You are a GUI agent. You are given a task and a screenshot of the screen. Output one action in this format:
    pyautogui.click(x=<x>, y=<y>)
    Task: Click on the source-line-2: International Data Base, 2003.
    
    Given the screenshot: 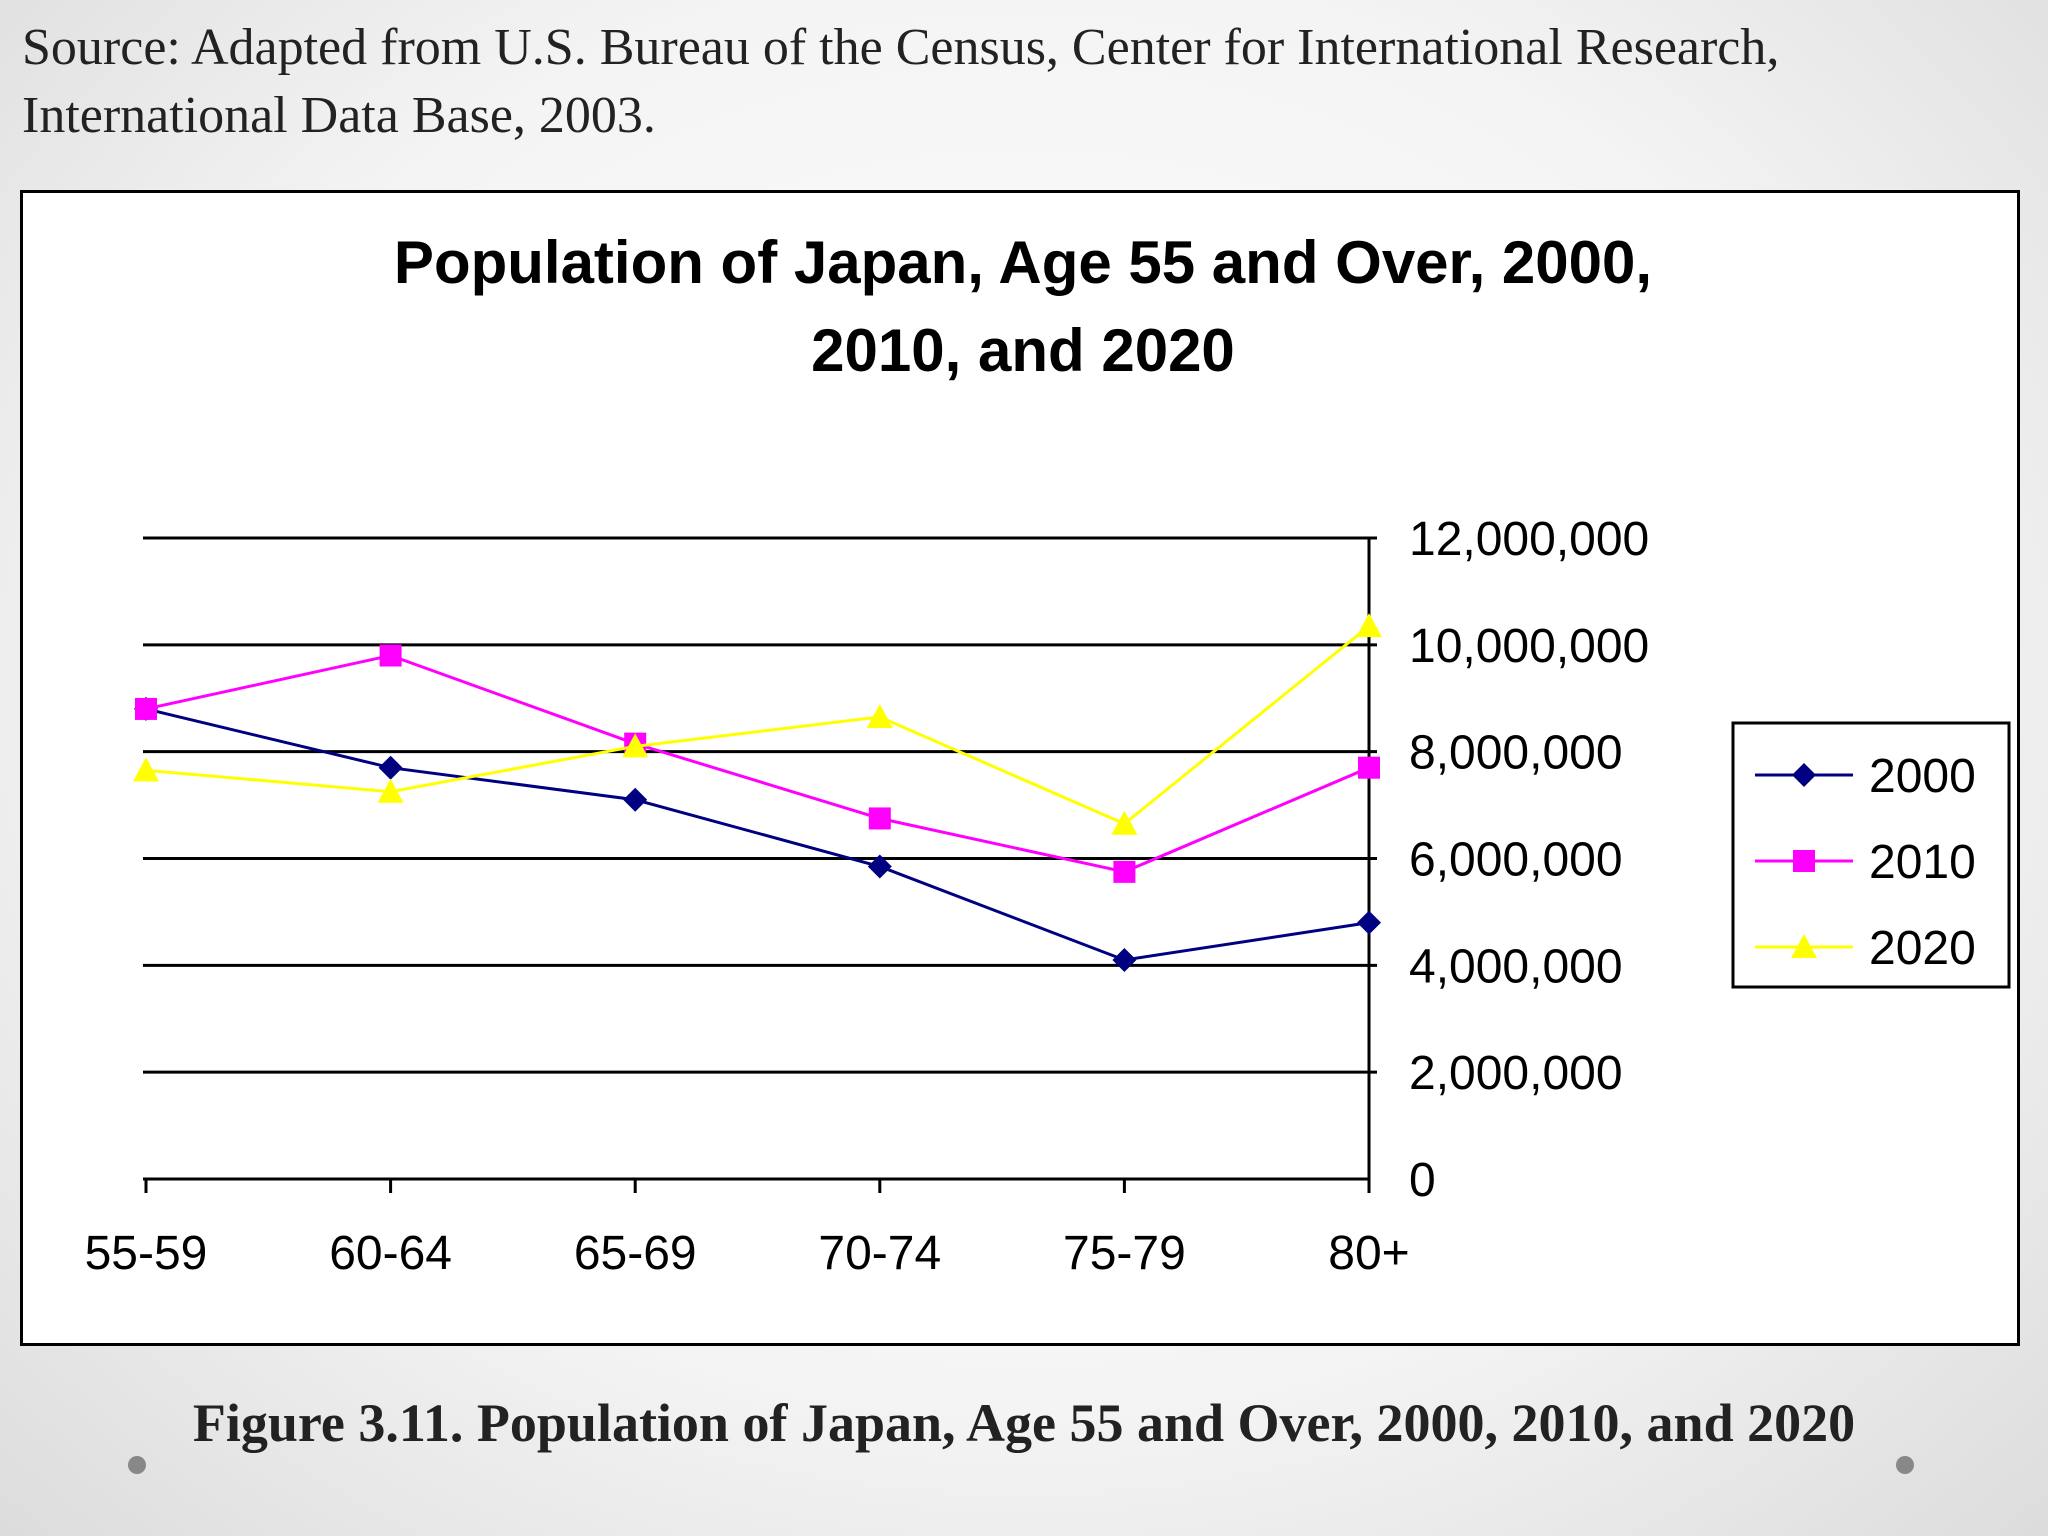 What is the action you would take?
    pyautogui.click(x=339, y=115)
    